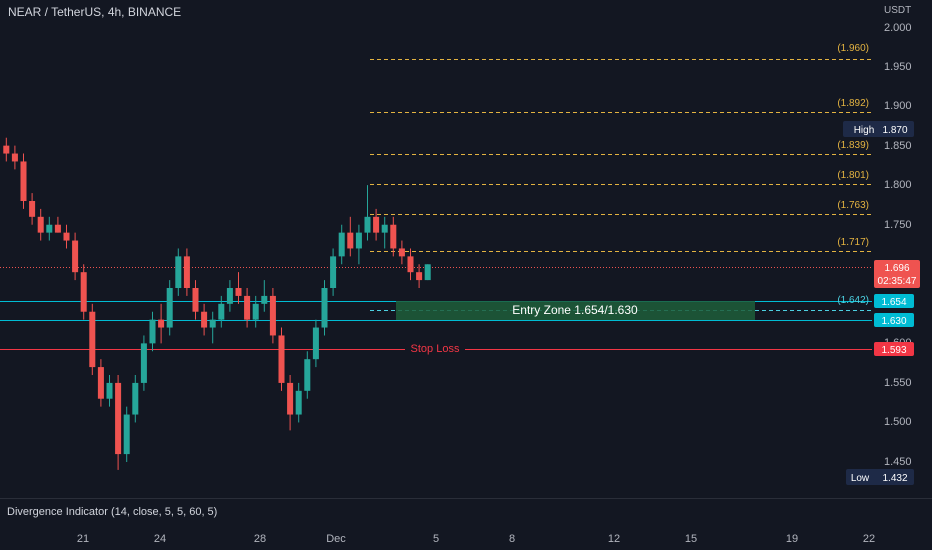 Image resolution: width=932 pixels, height=550 pixels. What do you see at coordinates (95, 12) in the screenshot?
I see `chart-title: NEAR / TetherUS, 4h, BINANCE` at bounding box center [95, 12].